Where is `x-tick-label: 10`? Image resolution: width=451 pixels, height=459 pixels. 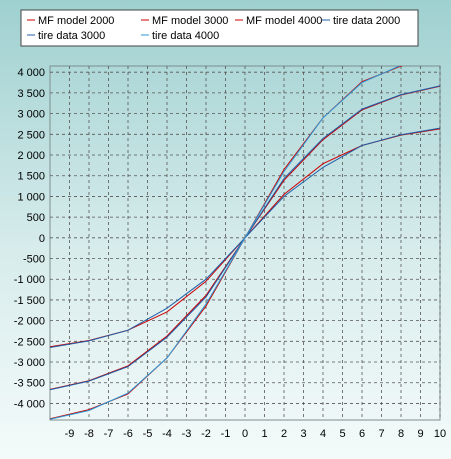 x-tick-label: 10 is located at coordinates (440, 434).